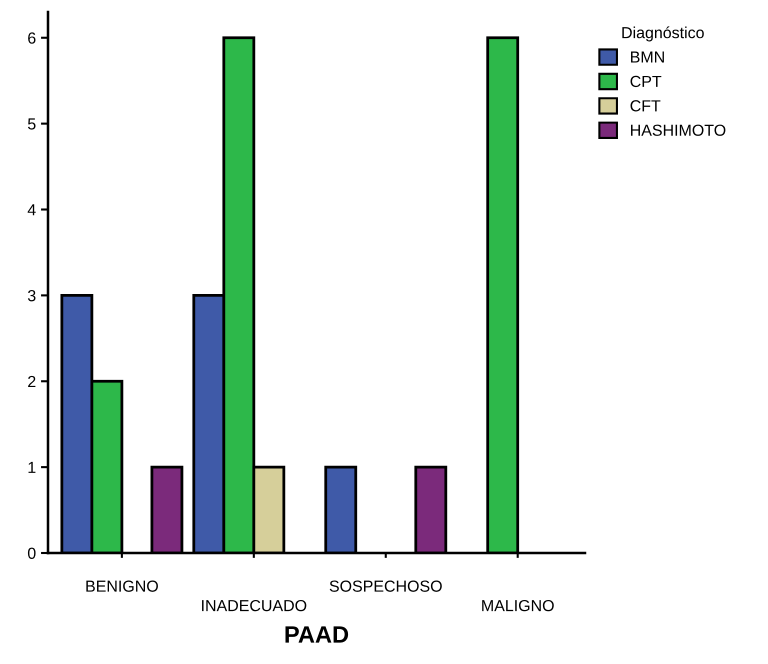  I want to click on y-tick-label: 0, so click(32, 553).